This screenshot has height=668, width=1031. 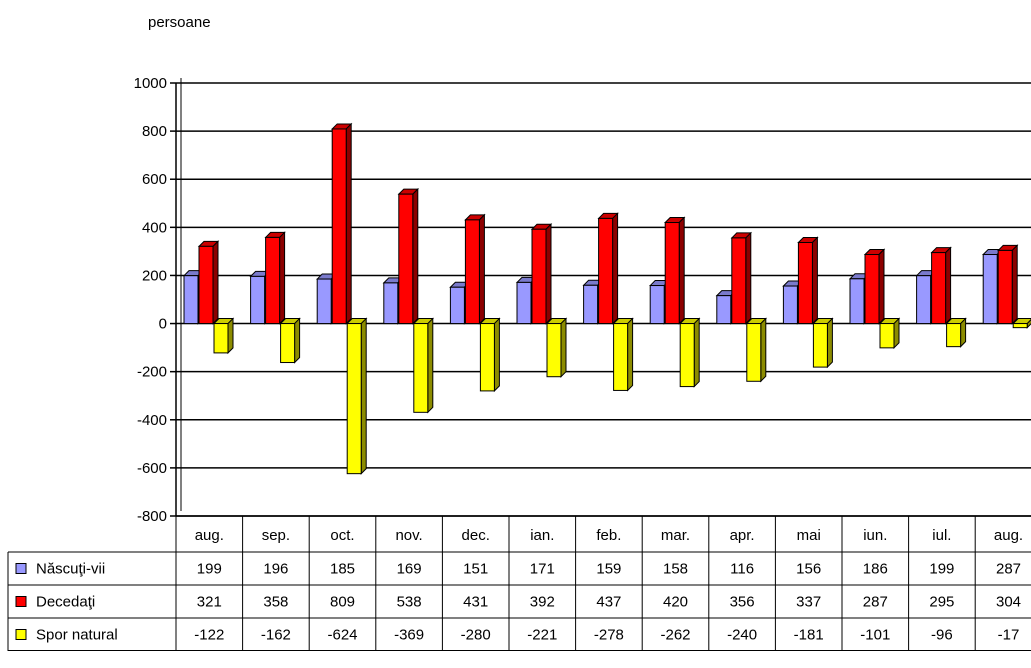 What do you see at coordinates (476, 635) in the screenshot?
I see `data-label: -280` at bounding box center [476, 635].